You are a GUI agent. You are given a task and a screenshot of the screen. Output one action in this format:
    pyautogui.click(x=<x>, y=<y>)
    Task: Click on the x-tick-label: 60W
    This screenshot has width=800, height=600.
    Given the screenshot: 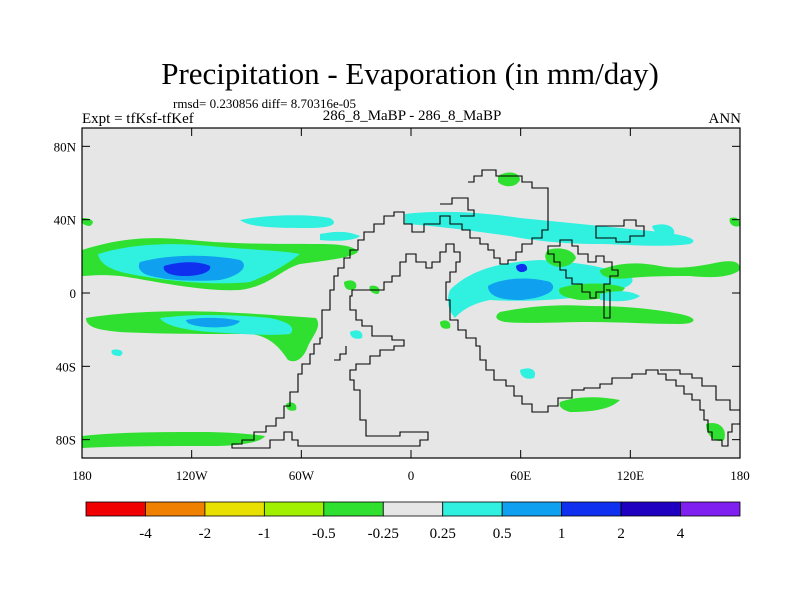 What is the action you would take?
    pyautogui.click(x=302, y=475)
    